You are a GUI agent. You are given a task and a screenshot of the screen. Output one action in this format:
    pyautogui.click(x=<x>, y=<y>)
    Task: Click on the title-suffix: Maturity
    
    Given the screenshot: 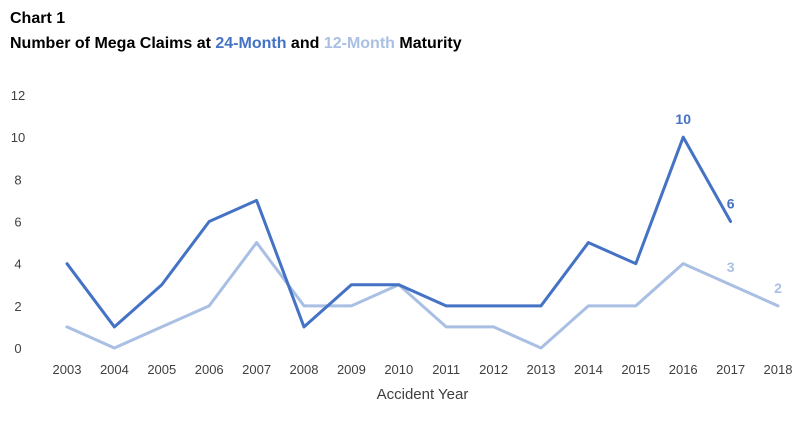 What is the action you would take?
    pyautogui.click(x=428, y=43)
    